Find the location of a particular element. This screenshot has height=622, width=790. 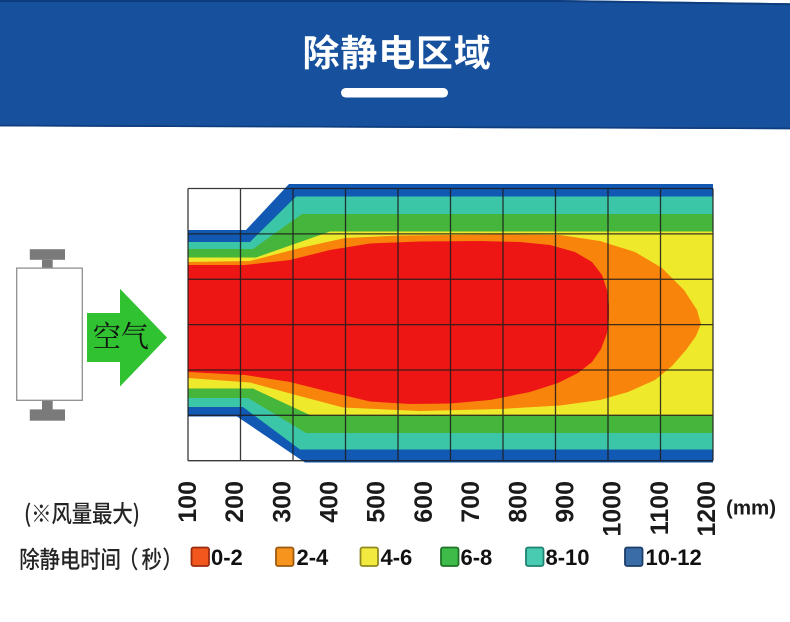

svg-text: 1100 is located at coordinates (660, 508).